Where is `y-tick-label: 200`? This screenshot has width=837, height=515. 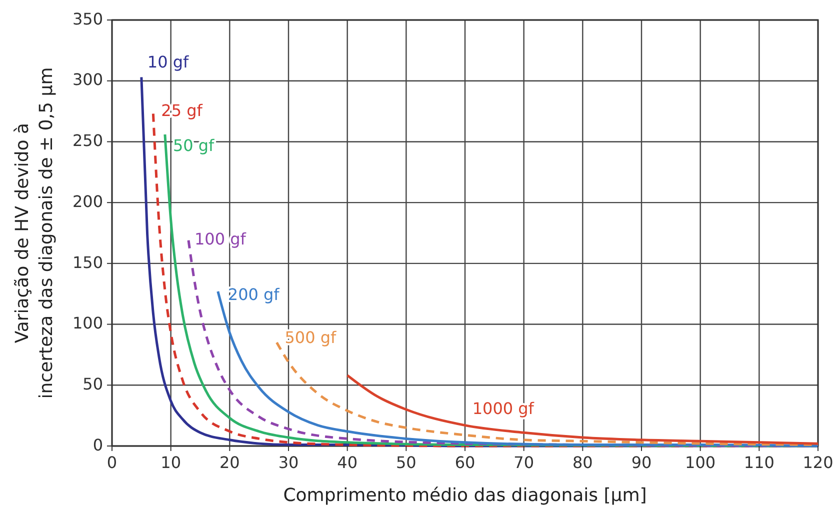 y-tick-label: 200 is located at coordinates (87, 201).